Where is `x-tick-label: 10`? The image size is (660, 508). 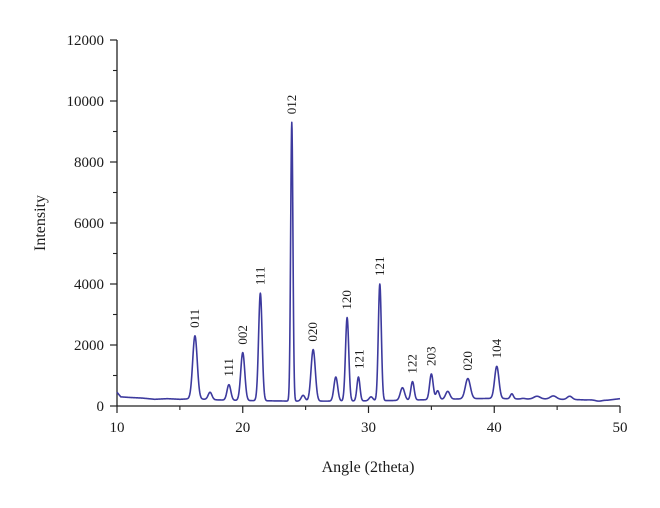
x-tick-label: 10 is located at coordinates (117, 428).